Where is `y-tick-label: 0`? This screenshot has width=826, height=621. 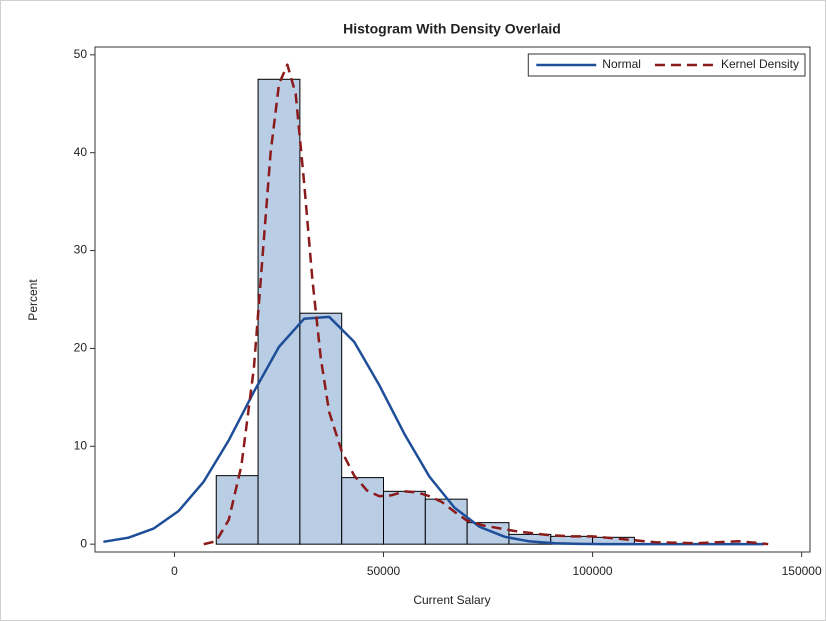
y-tick-label: 0 is located at coordinates (83, 543).